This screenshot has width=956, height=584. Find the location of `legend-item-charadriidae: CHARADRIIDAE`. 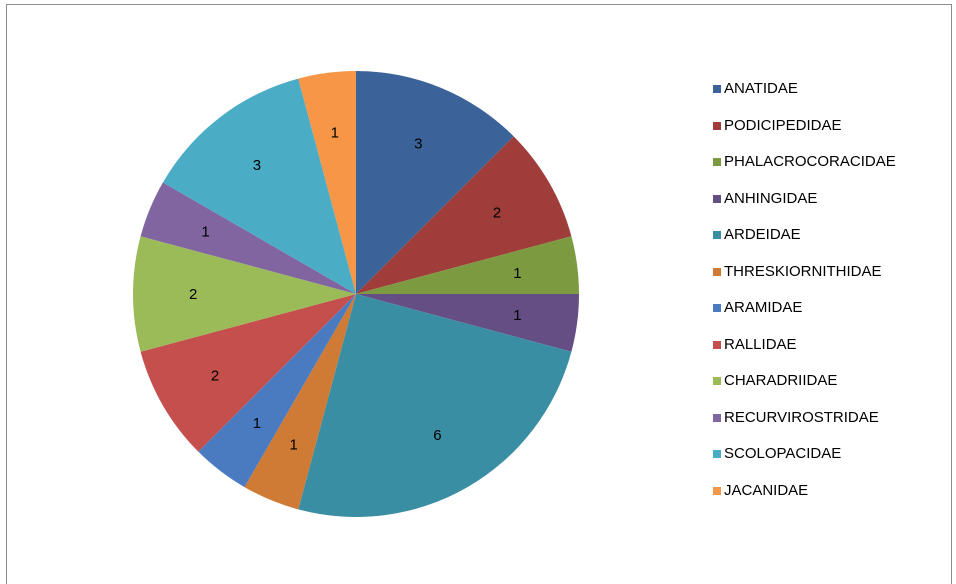

legend-item-charadriidae: CHARADRIIDAE is located at coordinates (804, 390).